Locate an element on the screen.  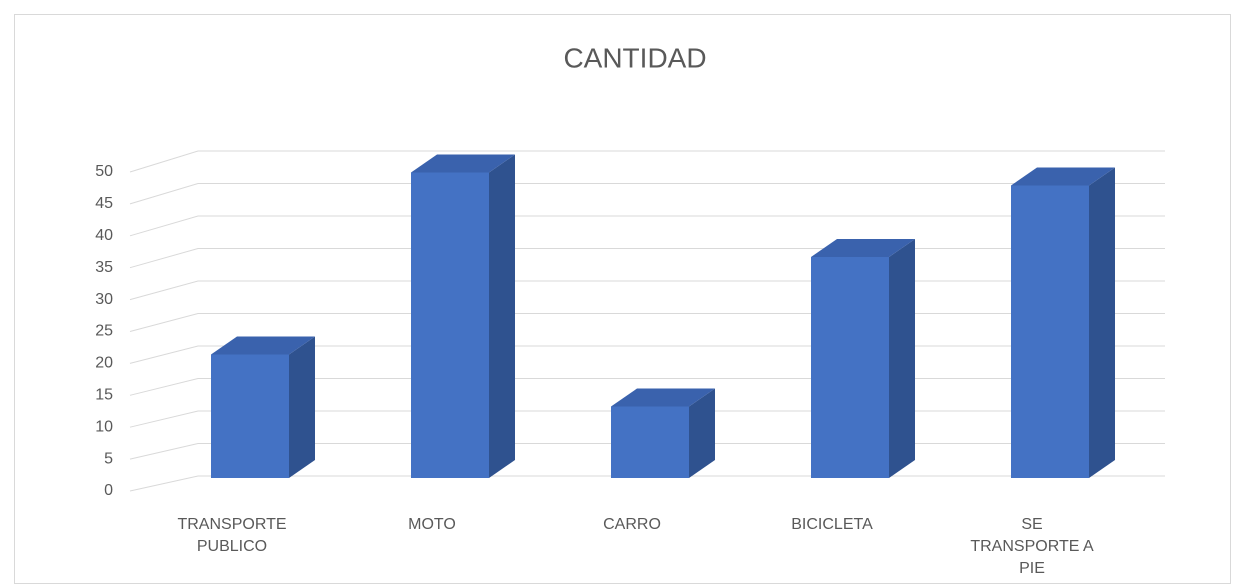
y-tick-label: 45 is located at coordinates (104, 203).